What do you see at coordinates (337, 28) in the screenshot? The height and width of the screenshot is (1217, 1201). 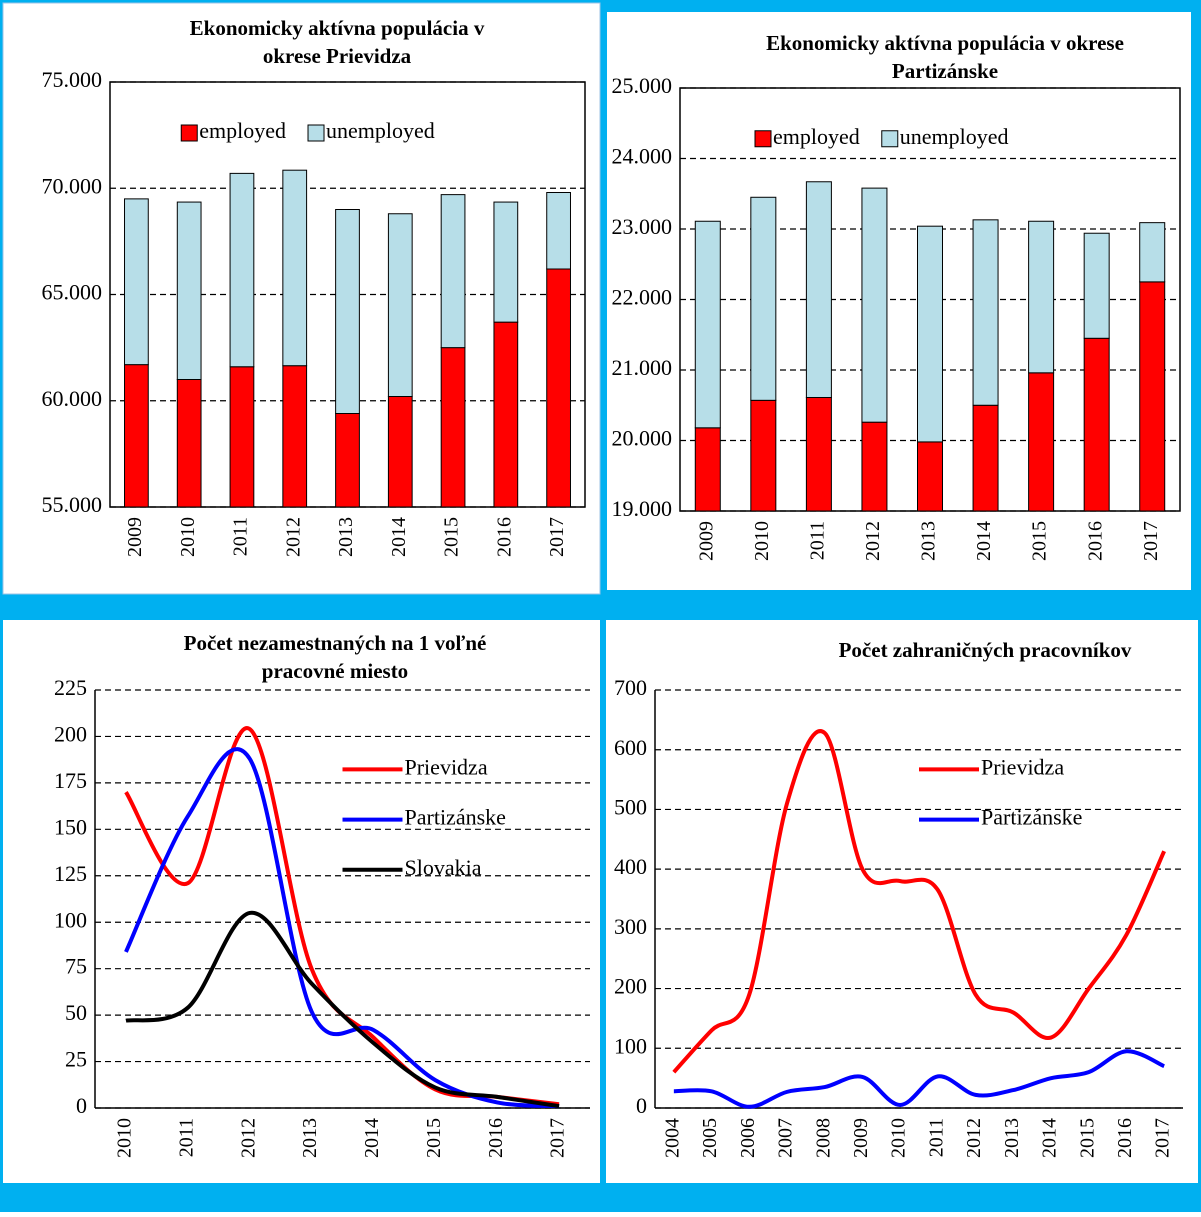 I see `chart-title: Ekonomicky aktívna populácia v` at bounding box center [337, 28].